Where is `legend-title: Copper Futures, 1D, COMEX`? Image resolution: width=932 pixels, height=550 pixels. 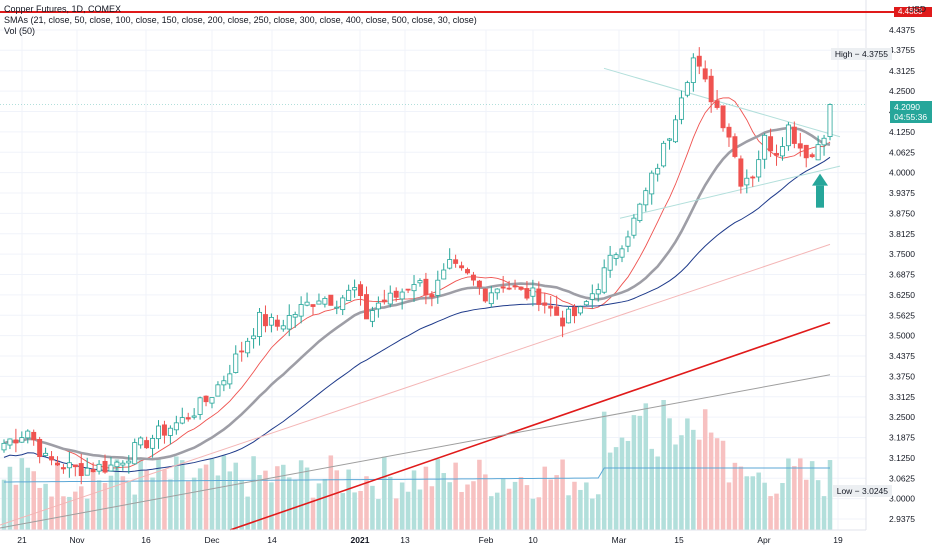
legend-title: Copper Futures, 1D, COMEX is located at coordinates (63, 9).